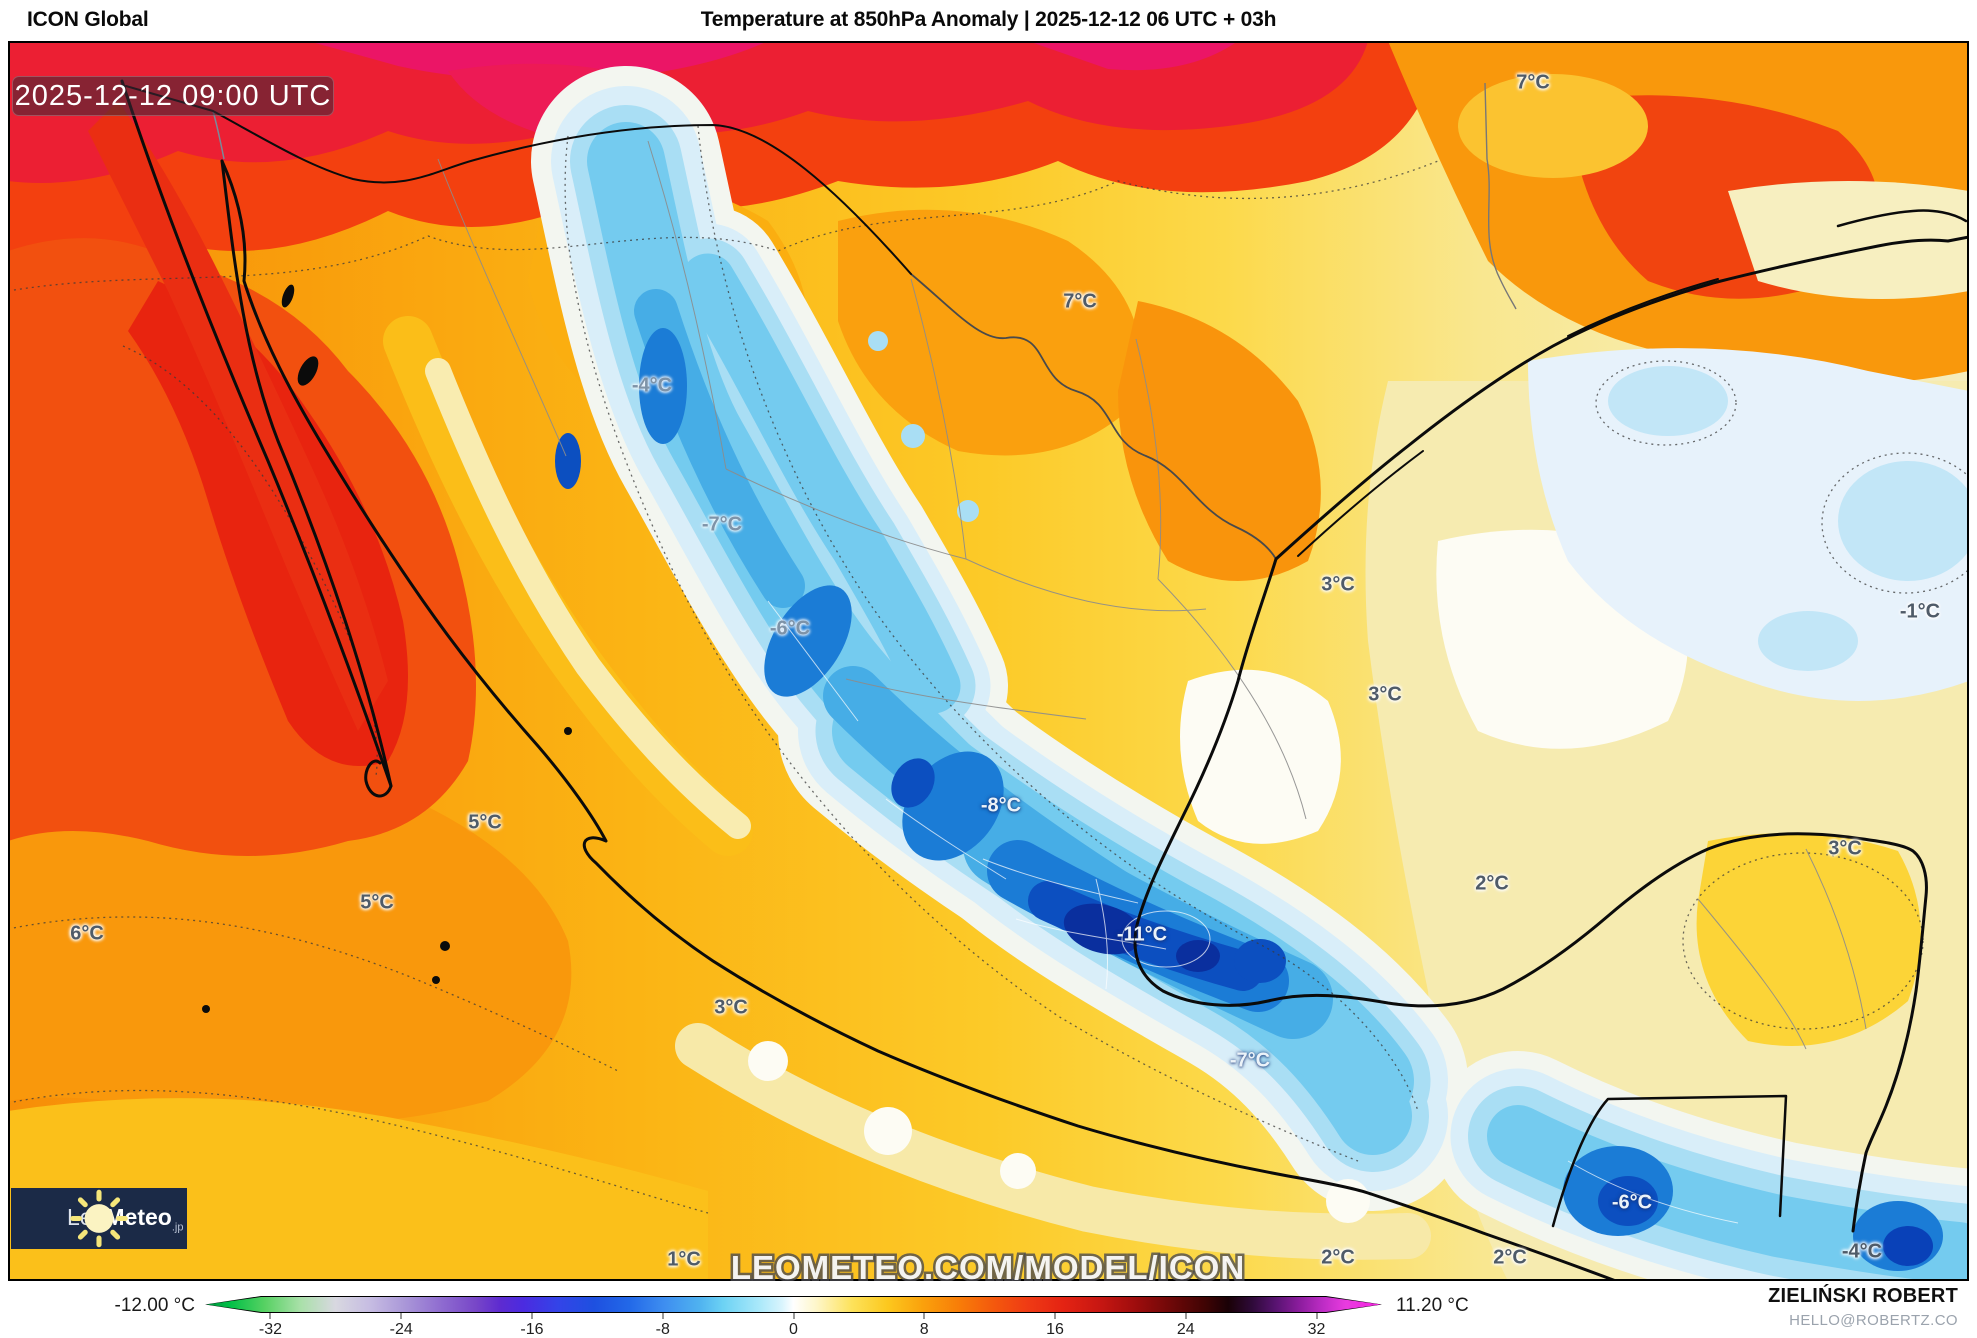 This screenshot has height=1338, width=1977. Describe the element at coordinates (924, 1329) in the screenshot. I see `colorbar-tick-label: 8` at that location.